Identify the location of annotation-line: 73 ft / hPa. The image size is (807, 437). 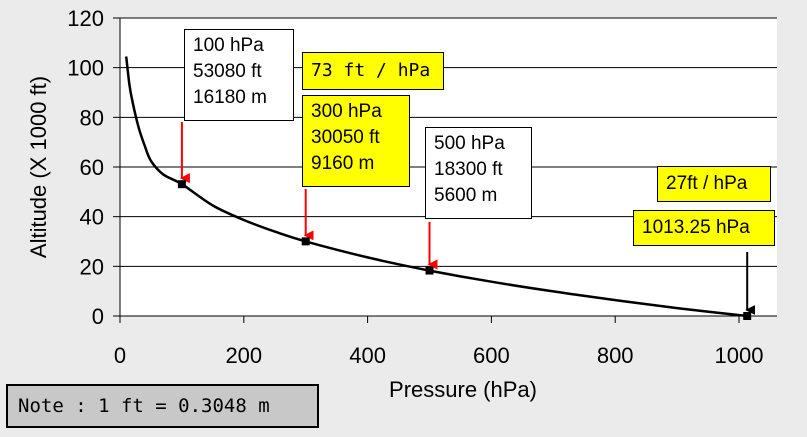
(371, 70).